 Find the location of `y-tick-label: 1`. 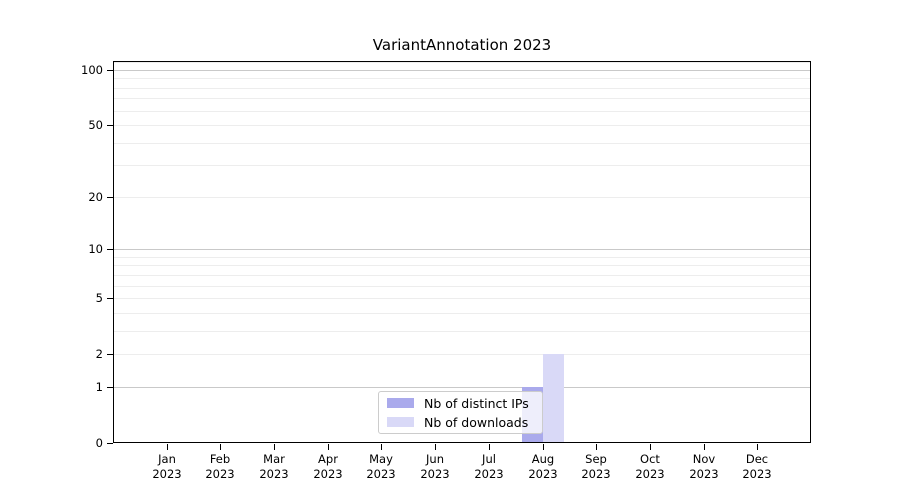

y-tick-label: 1 is located at coordinates (99, 387).